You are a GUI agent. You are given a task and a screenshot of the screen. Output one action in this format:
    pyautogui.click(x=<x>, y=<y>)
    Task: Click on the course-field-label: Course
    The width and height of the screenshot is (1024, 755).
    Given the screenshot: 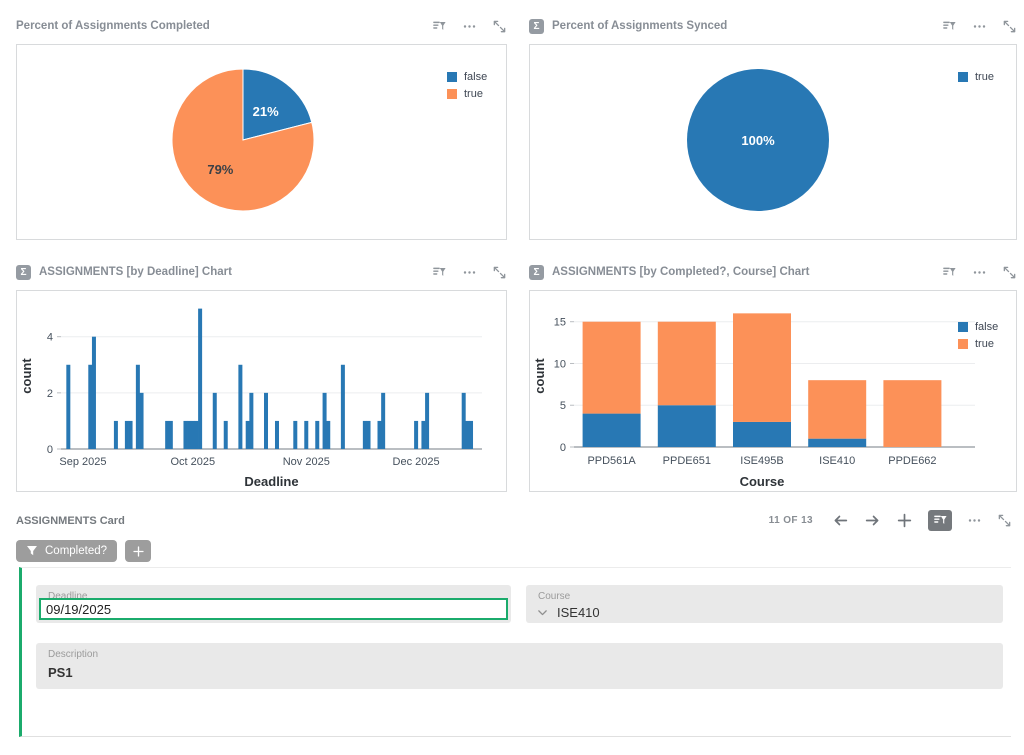 What is the action you would take?
    pyautogui.click(x=554, y=596)
    